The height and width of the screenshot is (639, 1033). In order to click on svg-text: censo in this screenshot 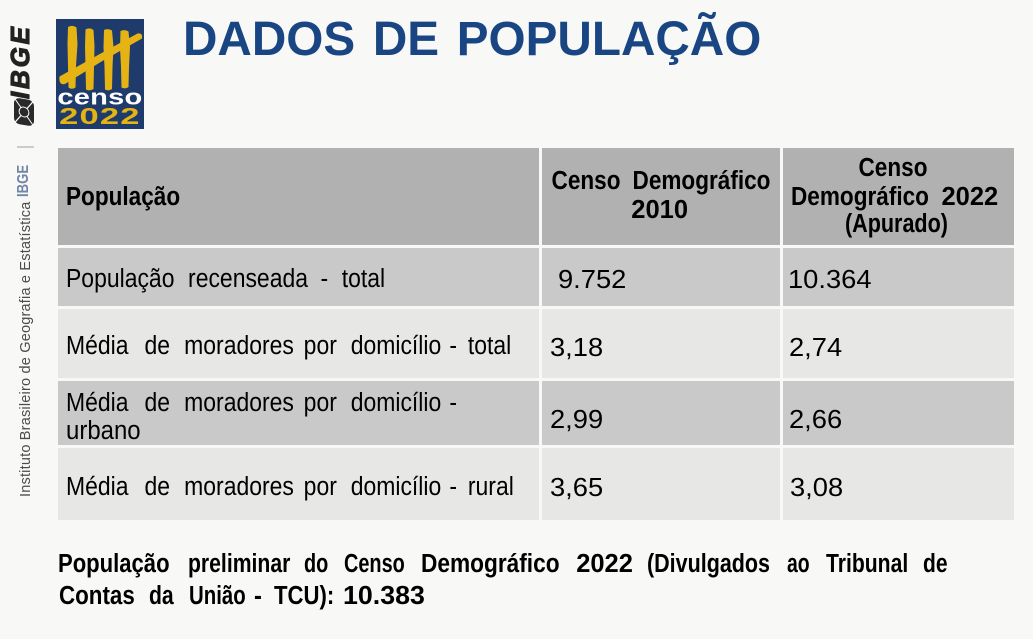, I will do `click(99, 98)`.